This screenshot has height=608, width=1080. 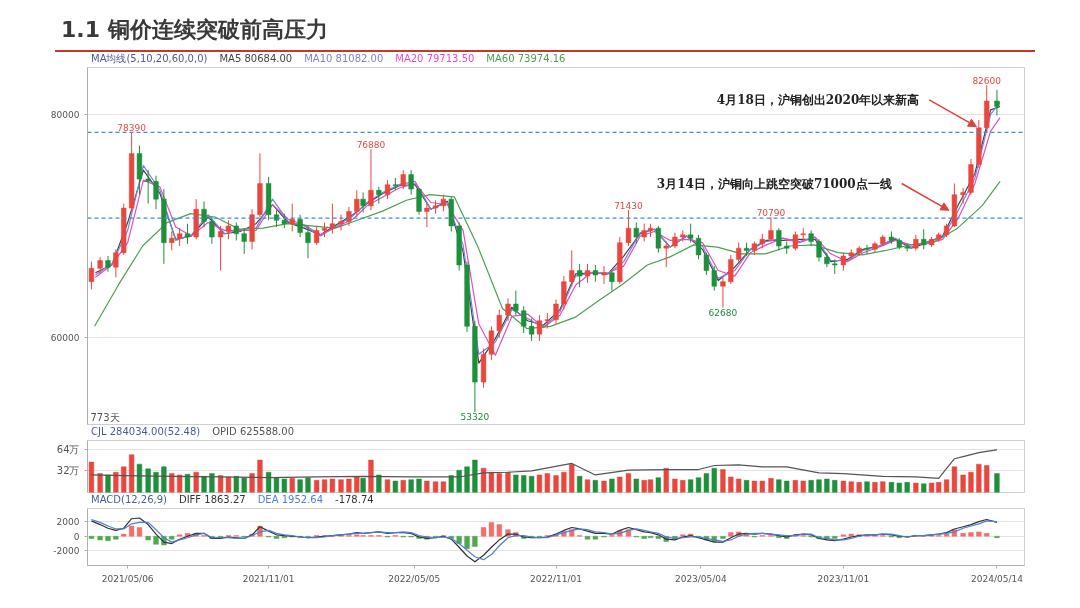 What do you see at coordinates (526, 58) in the screenshot?
I see `text: MA60 73974.16` at bounding box center [526, 58].